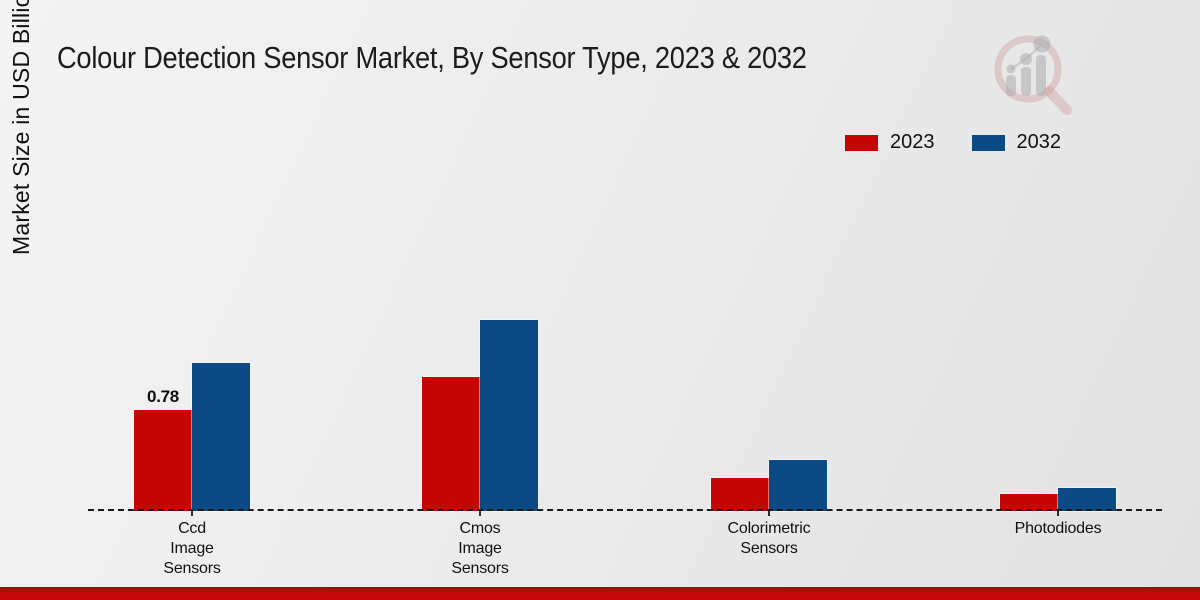 The image size is (1200, 600). Describe the element at coordinates (163, 396) in the screenshot. I see `bar-value-label: 0.78` at that location.